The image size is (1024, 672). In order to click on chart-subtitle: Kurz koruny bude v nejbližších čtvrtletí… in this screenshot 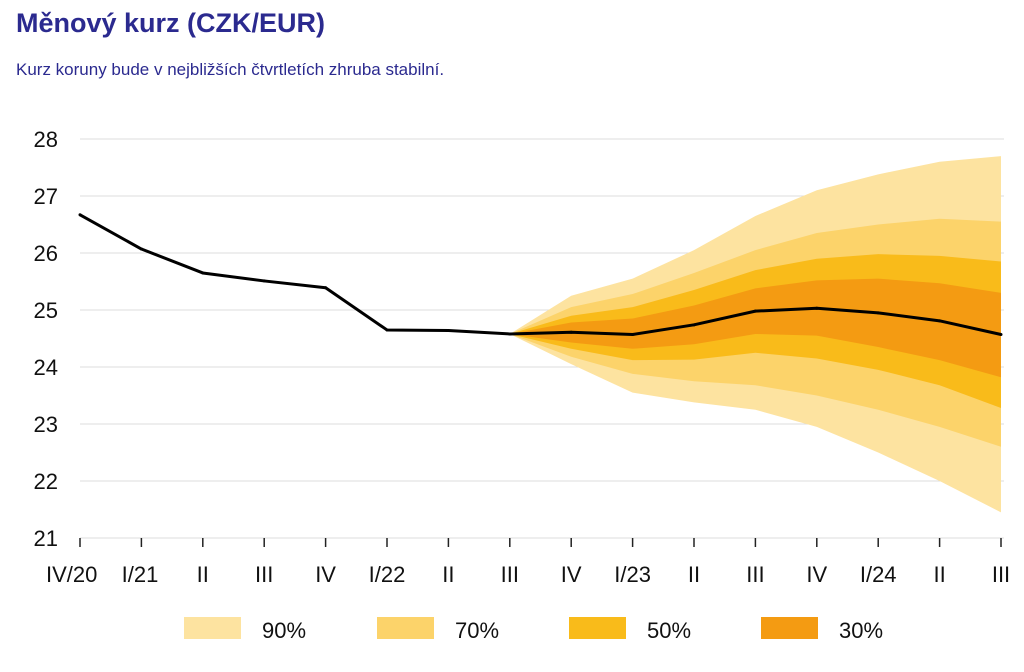, I will do `click(230, 69)`.